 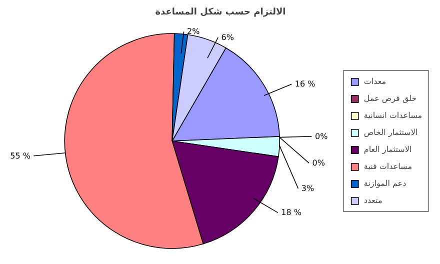 I want to click on legend-label: الاستثمار العام, so click(x=388, y=149).